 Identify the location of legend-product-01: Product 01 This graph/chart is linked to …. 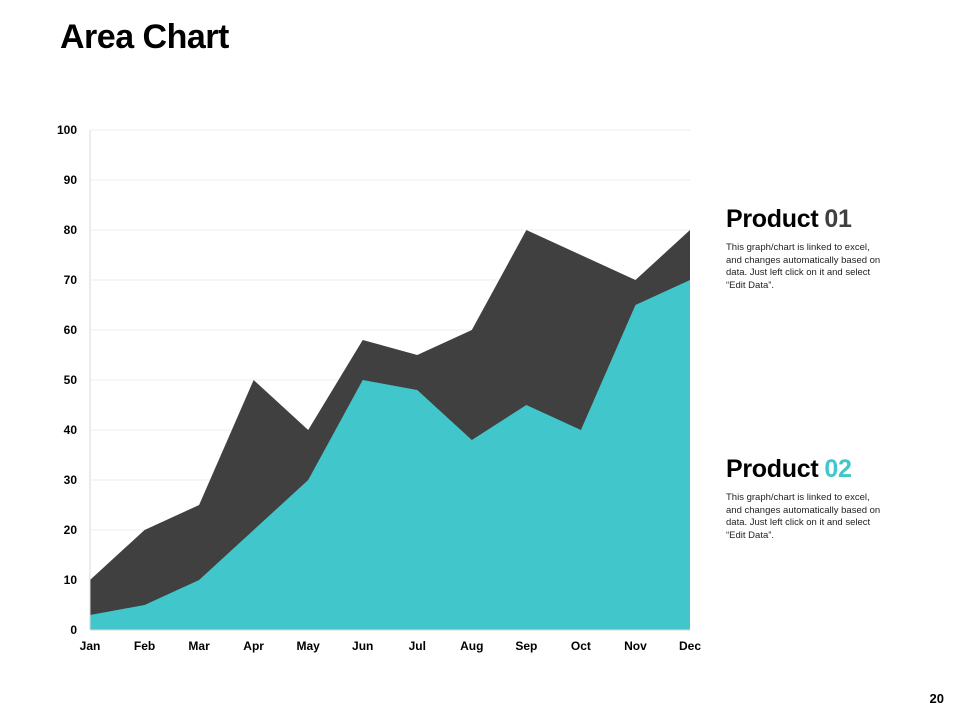
(811, 248).